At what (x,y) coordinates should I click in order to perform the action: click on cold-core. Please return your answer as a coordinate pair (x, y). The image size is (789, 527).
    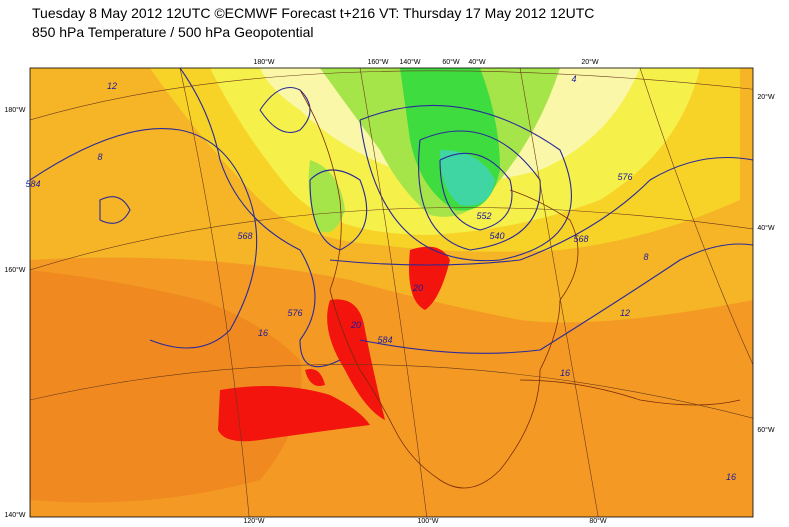
    Looking at the image, I should click on (467, 178).